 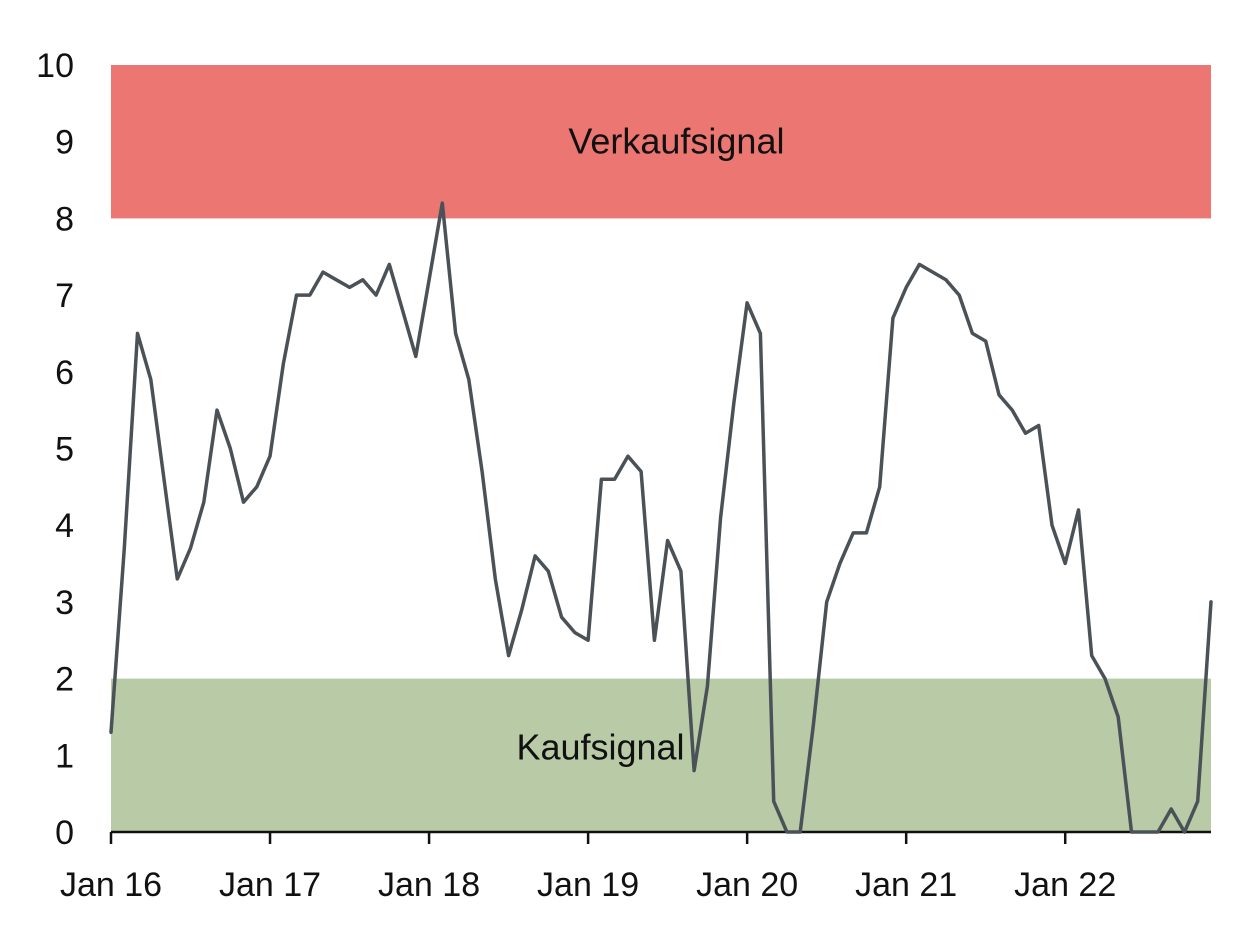 I want to click on band-label-buy: Kaufsignal, so click(x=600, y=747).